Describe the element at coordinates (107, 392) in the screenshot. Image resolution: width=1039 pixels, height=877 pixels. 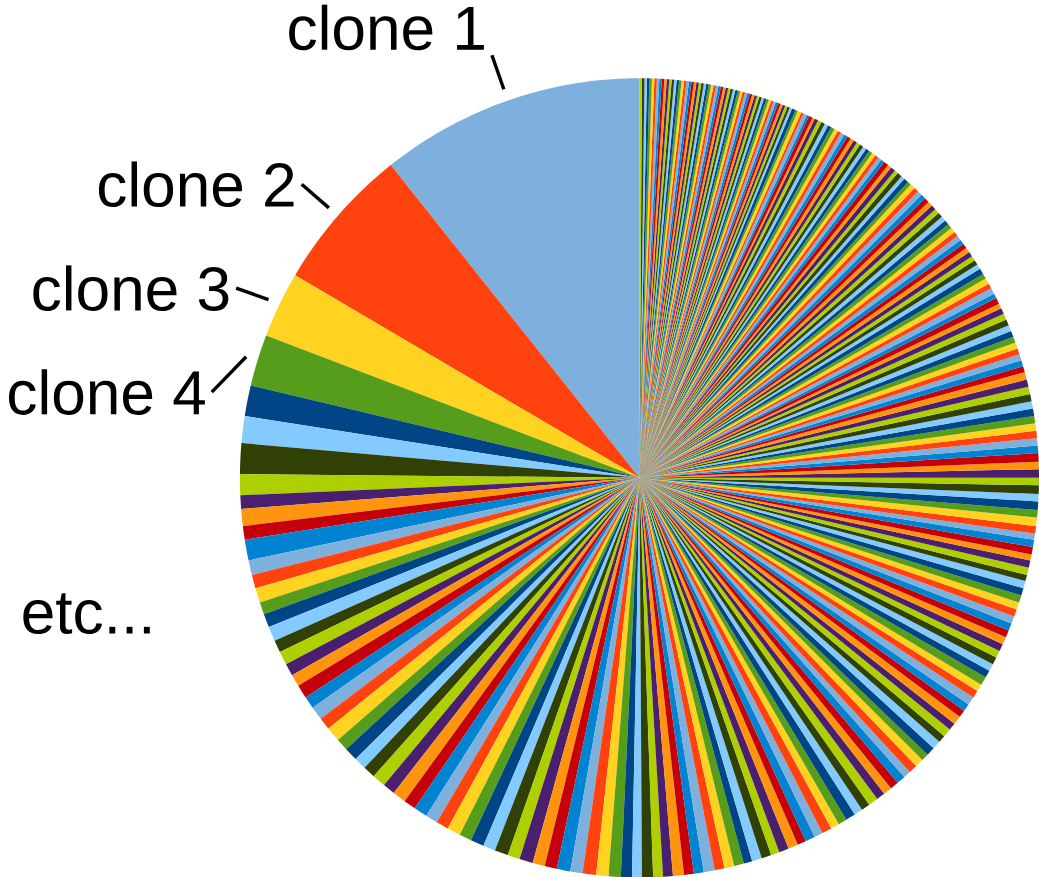
I see `slice-label: clone 4` at that location.